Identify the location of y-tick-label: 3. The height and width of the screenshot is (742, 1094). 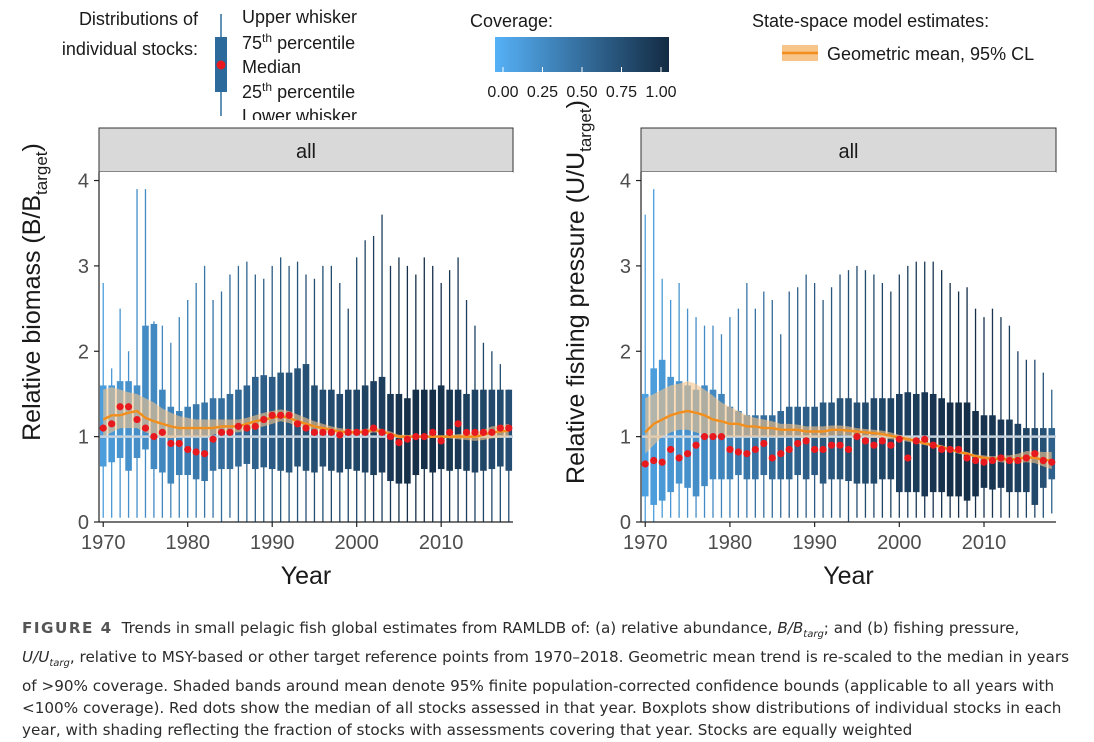
(83, 267).